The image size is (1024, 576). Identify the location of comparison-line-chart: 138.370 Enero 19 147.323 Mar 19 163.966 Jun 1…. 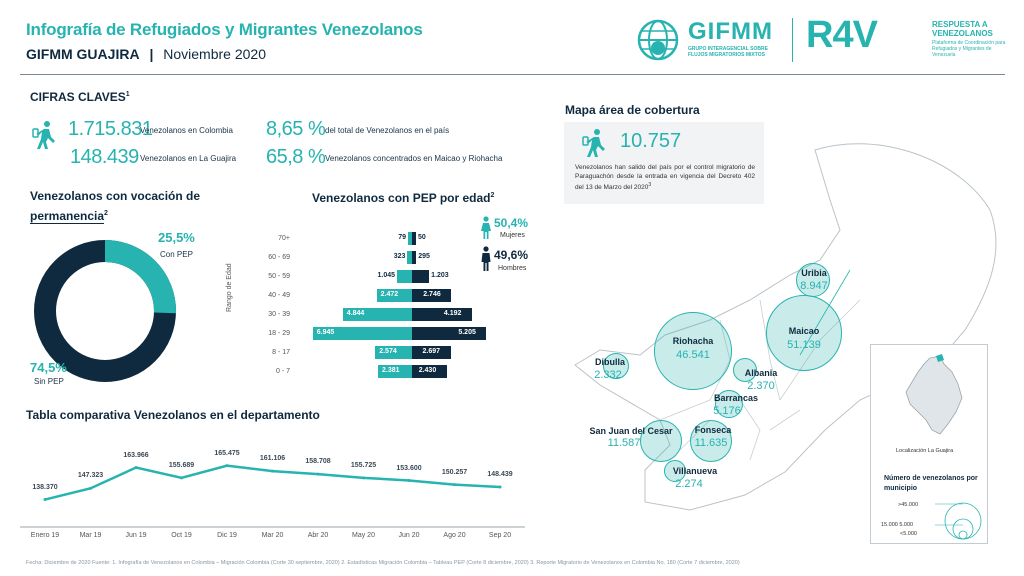
(275, 495).